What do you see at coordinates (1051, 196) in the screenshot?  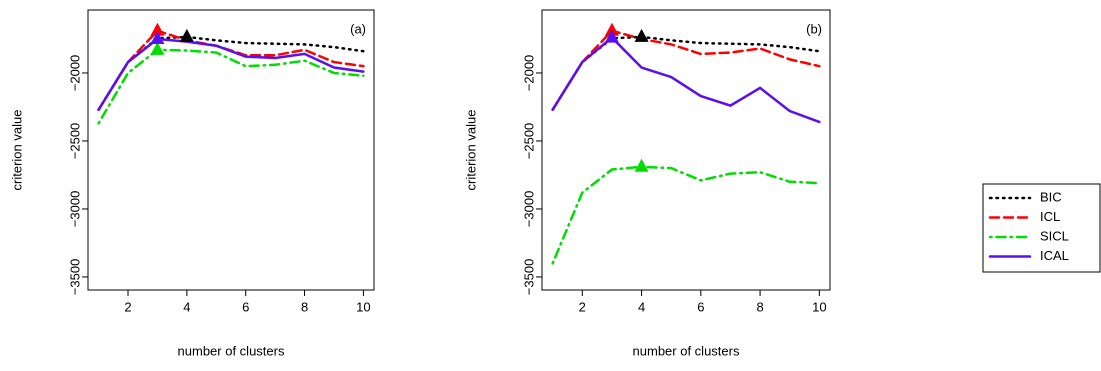 I see `legend-label: BIC` at bounding box center [1051, 196].